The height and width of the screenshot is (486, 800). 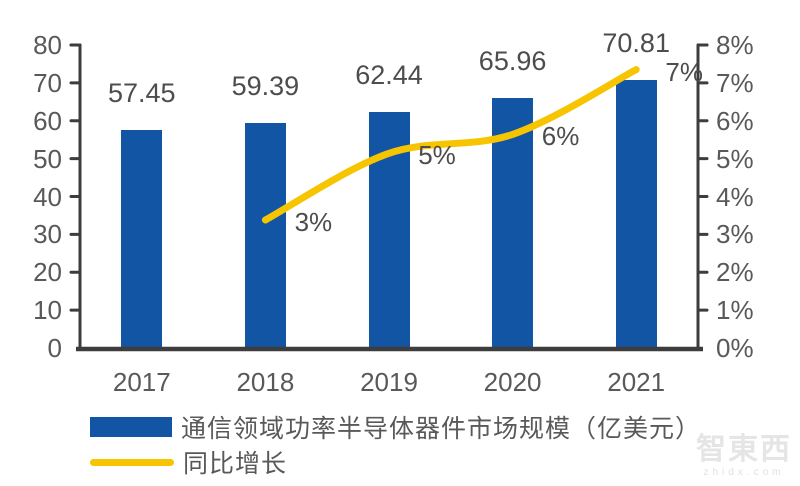 I want to click on y-axis-left-tick-label: 10, so click(x=47, y=310).